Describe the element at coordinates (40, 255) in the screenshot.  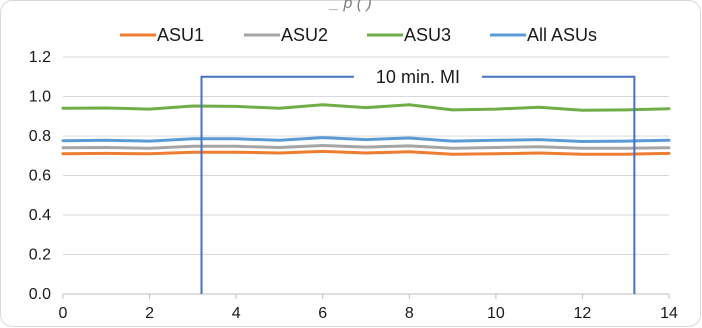
I see `y-tick-label: 0.2` at that location.